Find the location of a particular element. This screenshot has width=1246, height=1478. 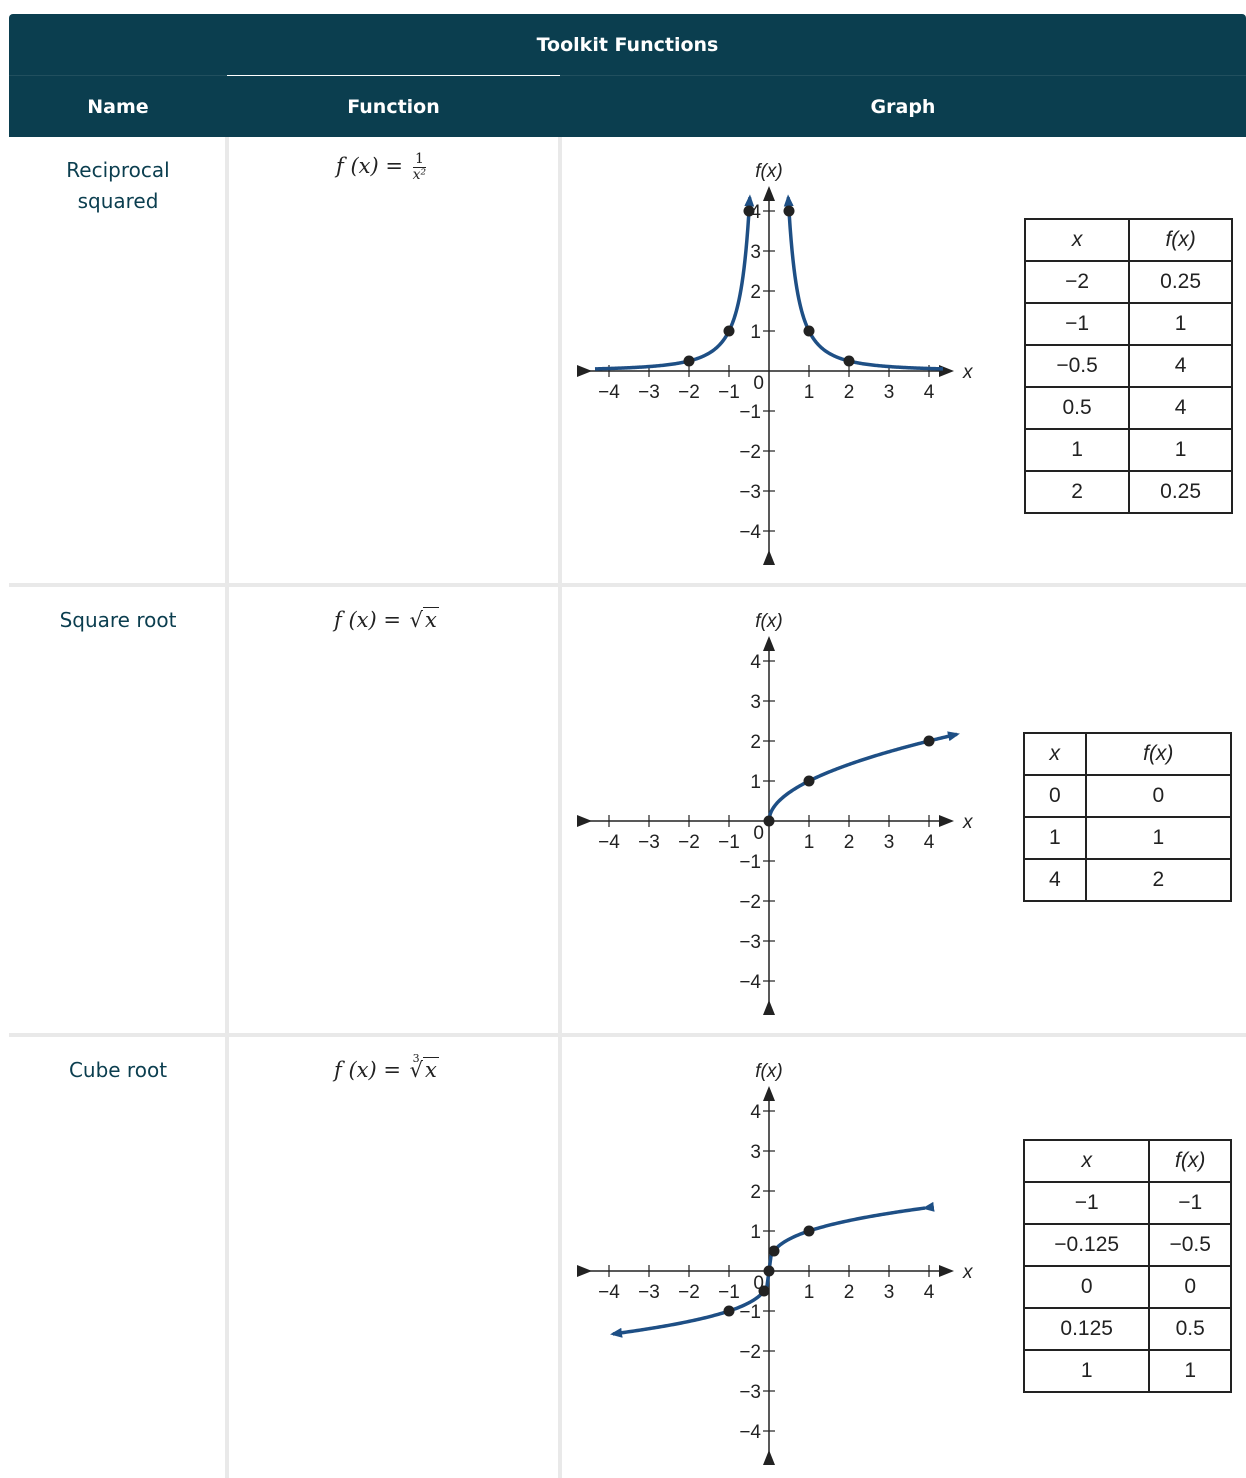

column-header-function: Function is located at coordinates (393, 106).